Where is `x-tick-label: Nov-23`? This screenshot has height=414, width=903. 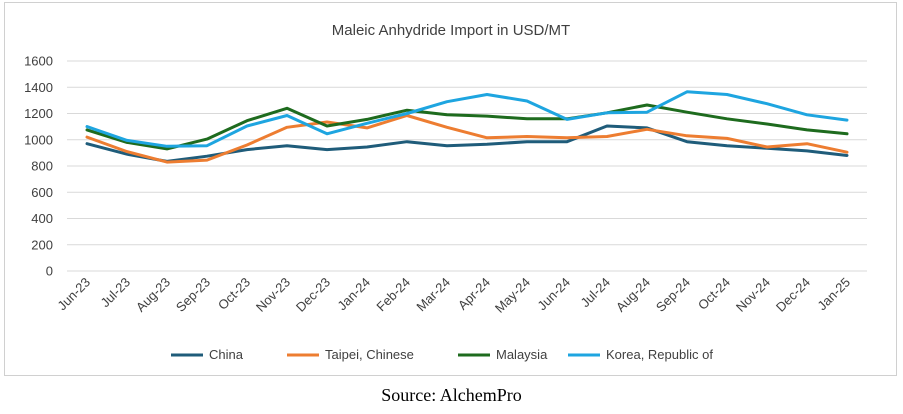
x-tick-label: Nov-23 is located at coordinates (273, 295).